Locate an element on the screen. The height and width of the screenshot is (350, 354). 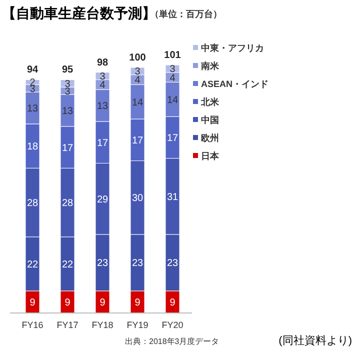
text: (同社資料より) is located at coordinates (315, 340).